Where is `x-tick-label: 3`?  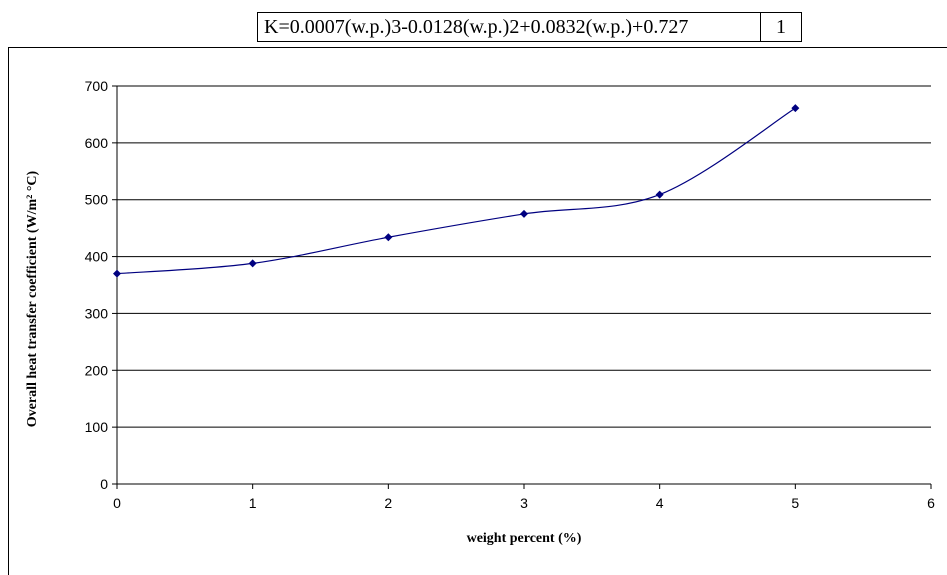 x-tick-label: 3 is located at coordinates (524, 503).